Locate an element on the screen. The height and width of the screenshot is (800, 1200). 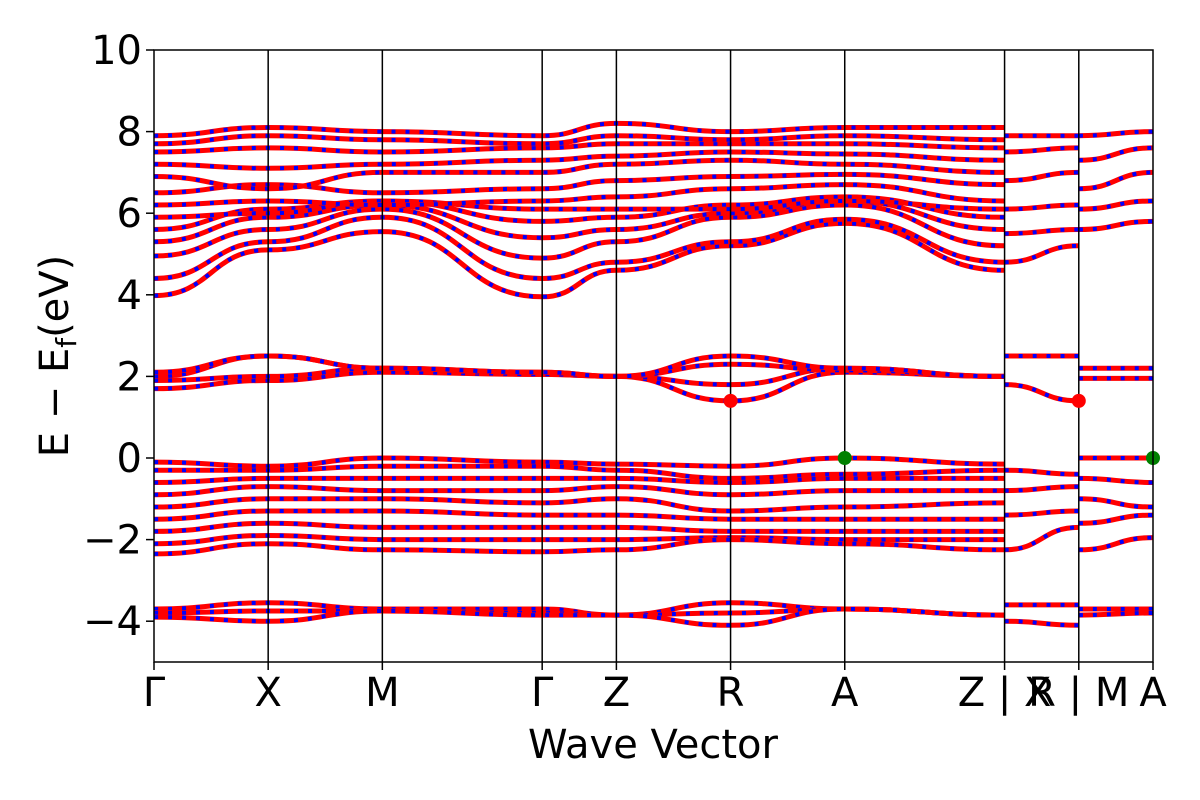
y-tick-label-7: 10 is located at coordinates (116, 51).